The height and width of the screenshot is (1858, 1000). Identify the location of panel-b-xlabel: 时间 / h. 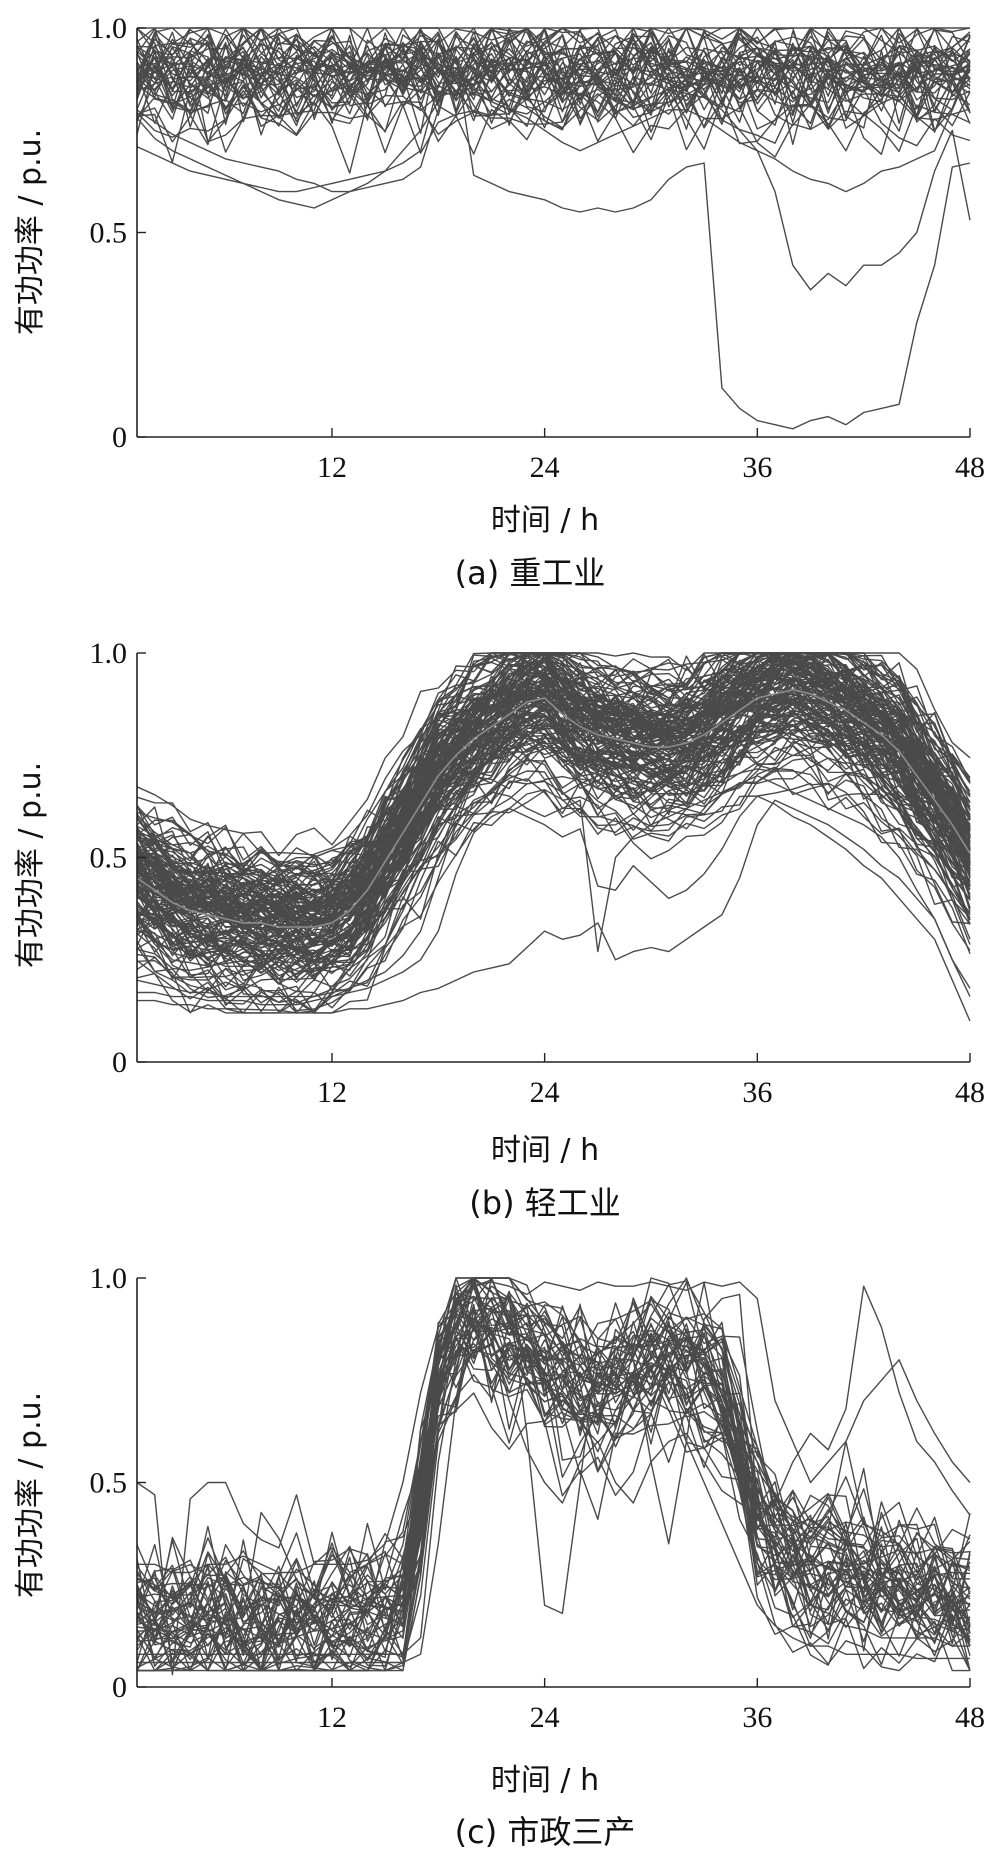
(545, 1150).